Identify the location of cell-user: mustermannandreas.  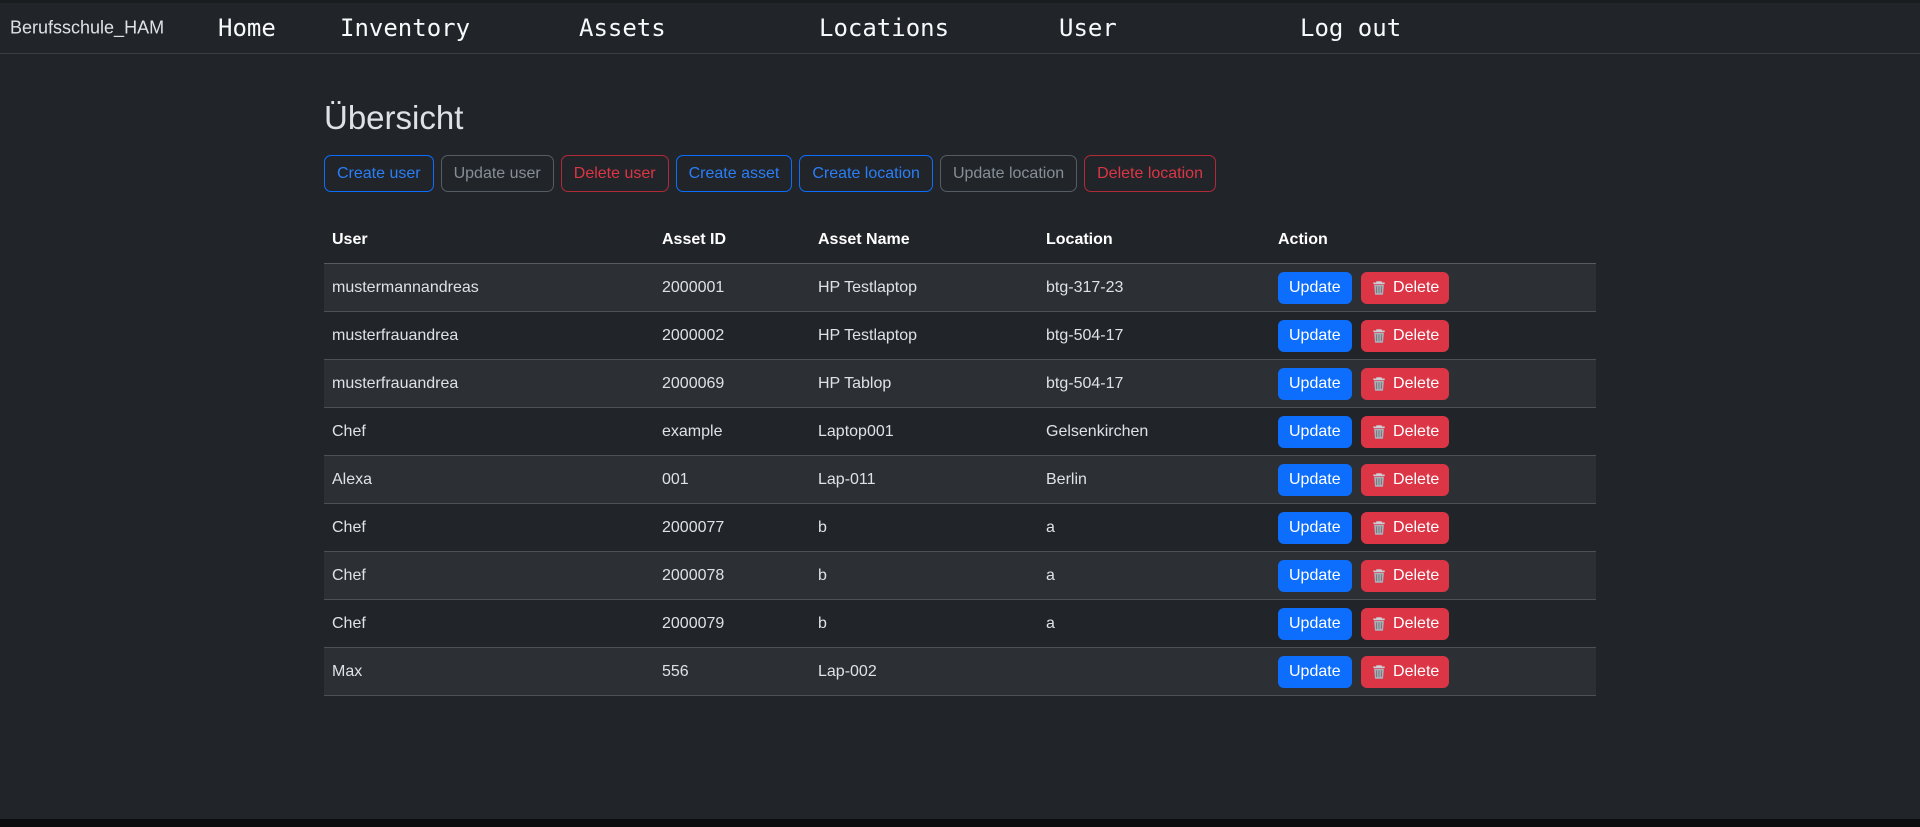
(489, 288).